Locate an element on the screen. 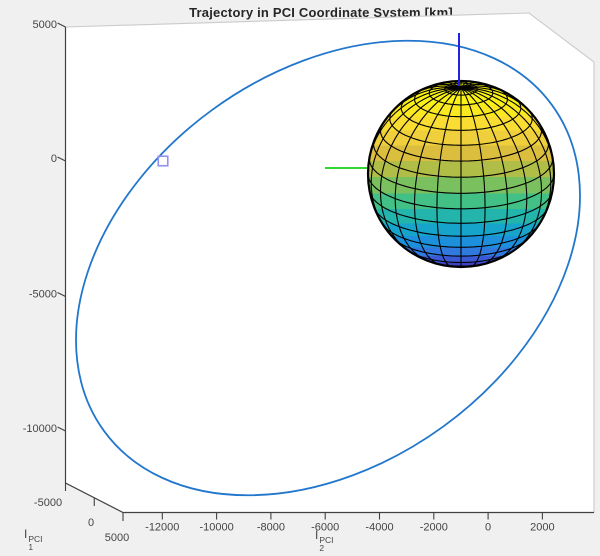 This screenshot has width=600, height=556. x2-tick-label: -10000 is located at coordinates (216, 528).